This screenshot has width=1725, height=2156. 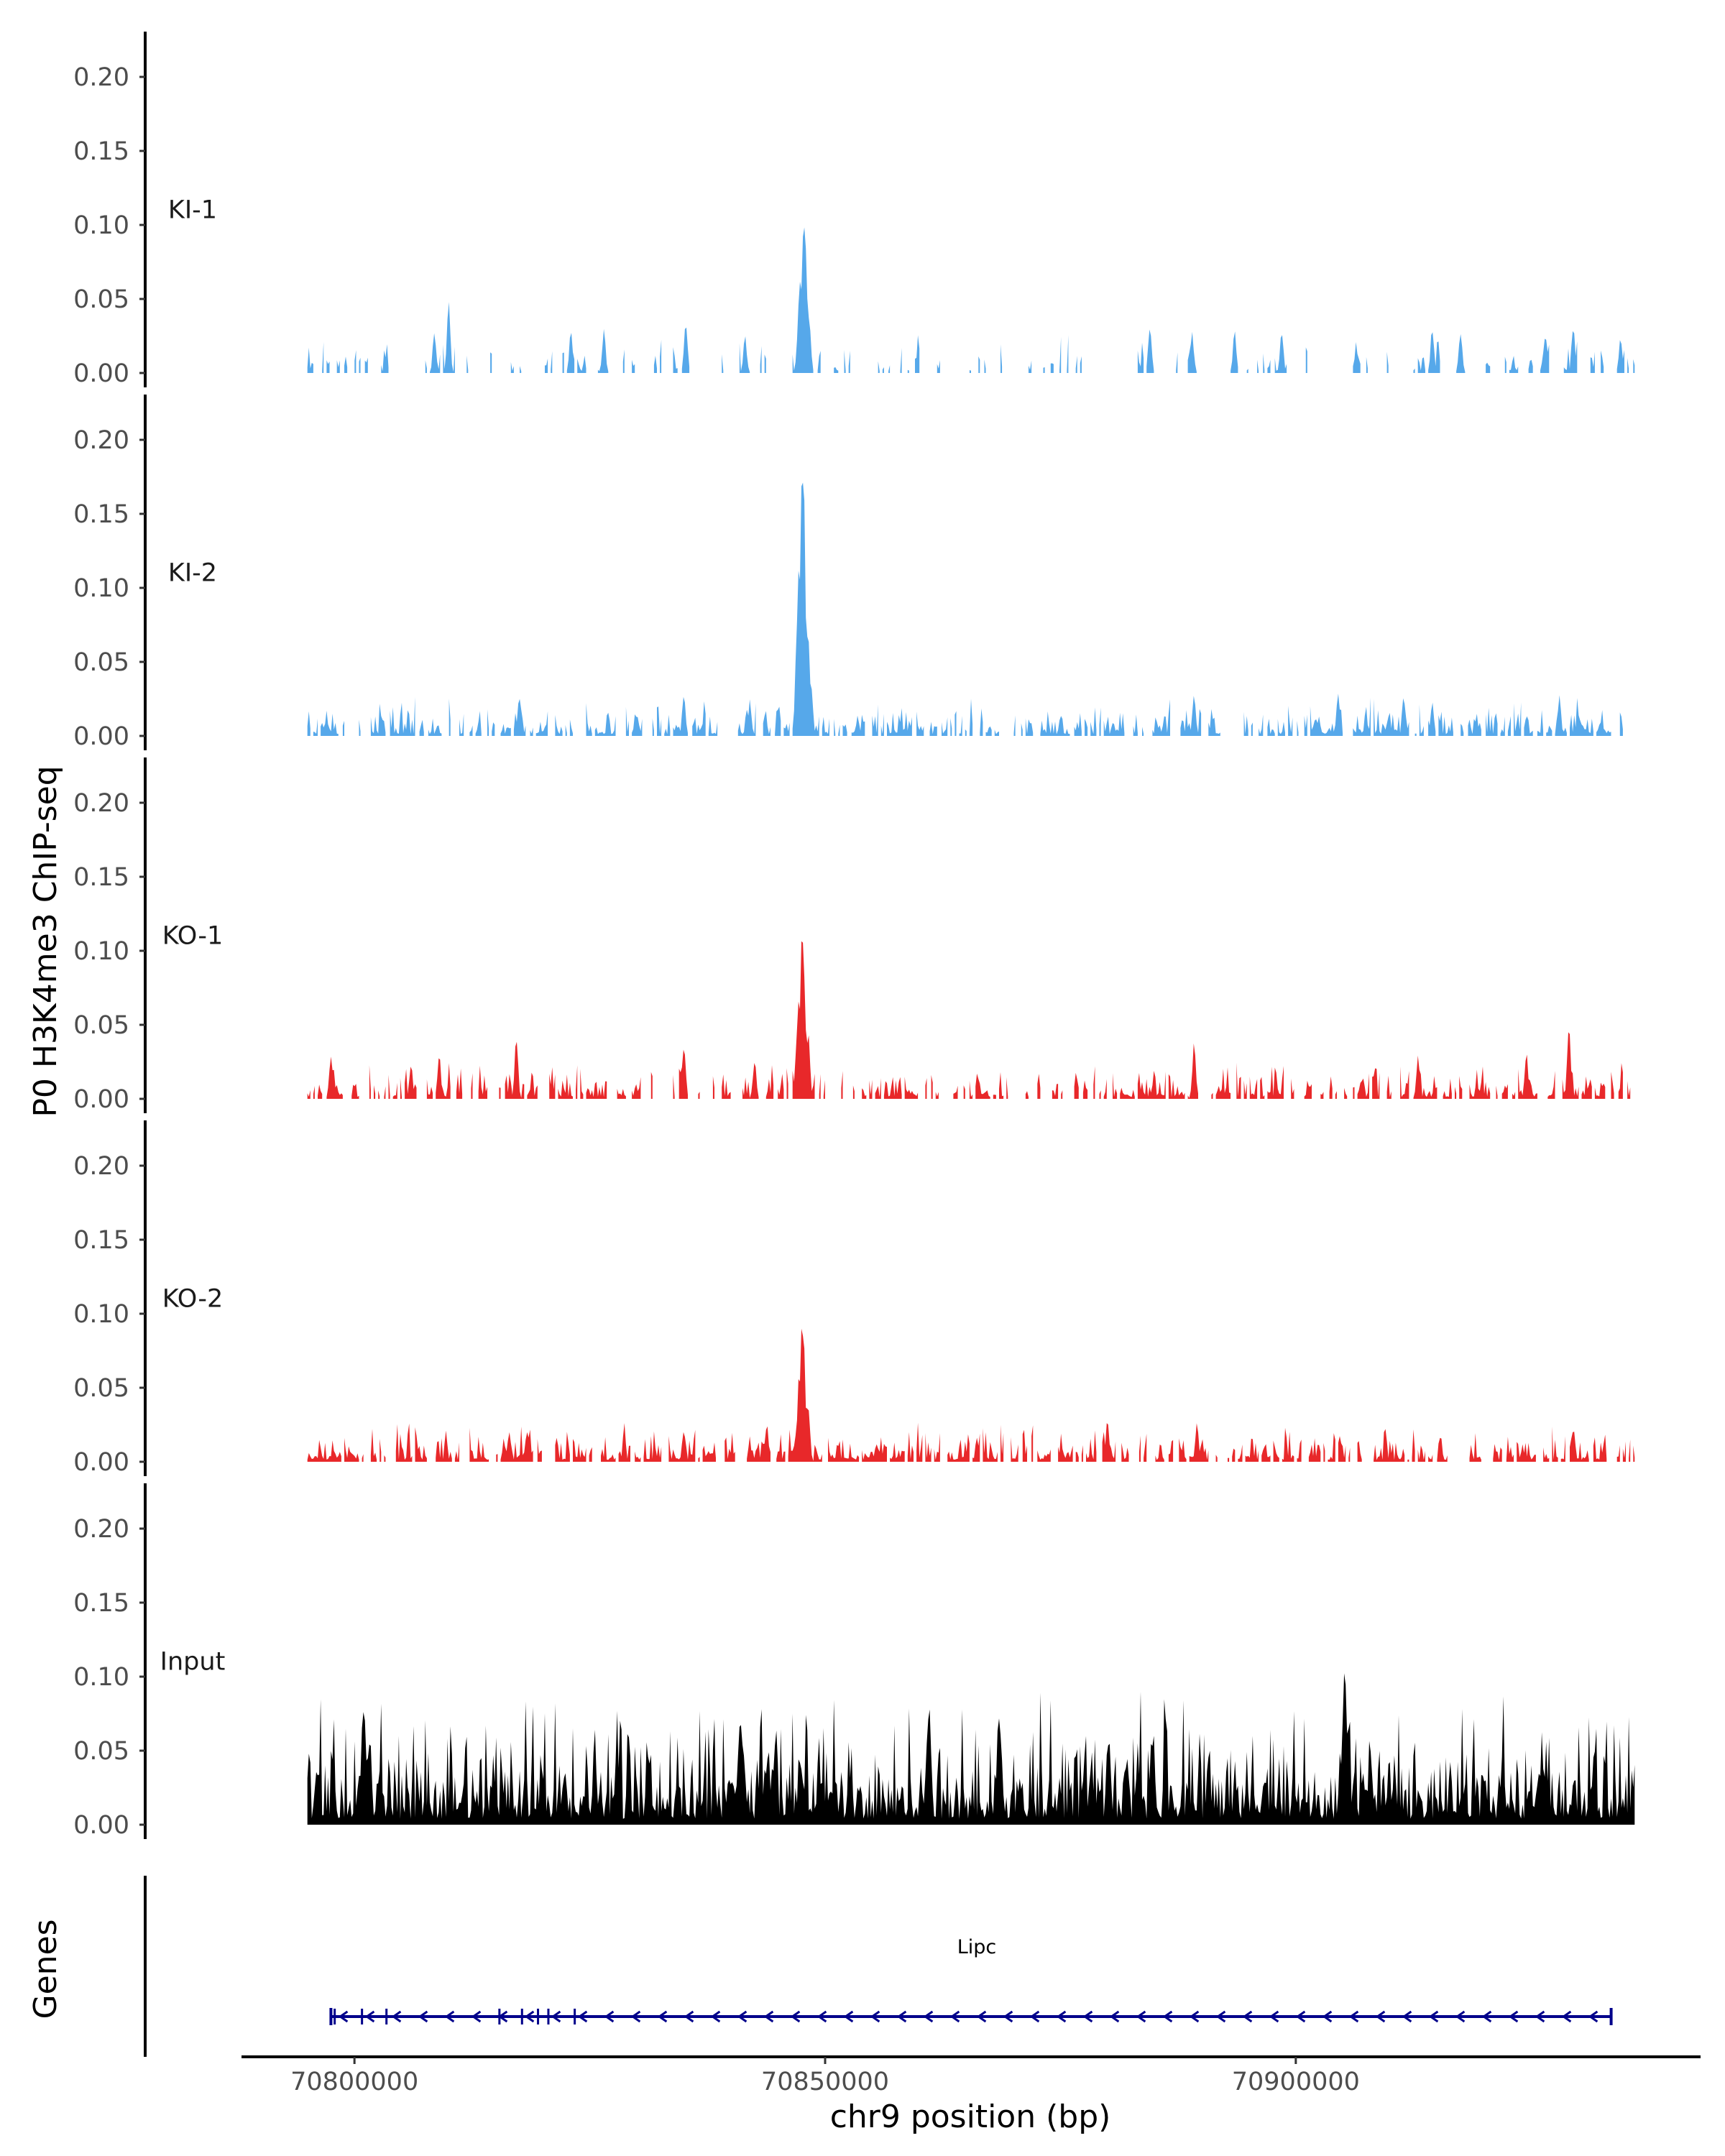 I want to click on y-axis-title: P0 H3K4me3 ChIP-seq, so click(x=45, y=941).